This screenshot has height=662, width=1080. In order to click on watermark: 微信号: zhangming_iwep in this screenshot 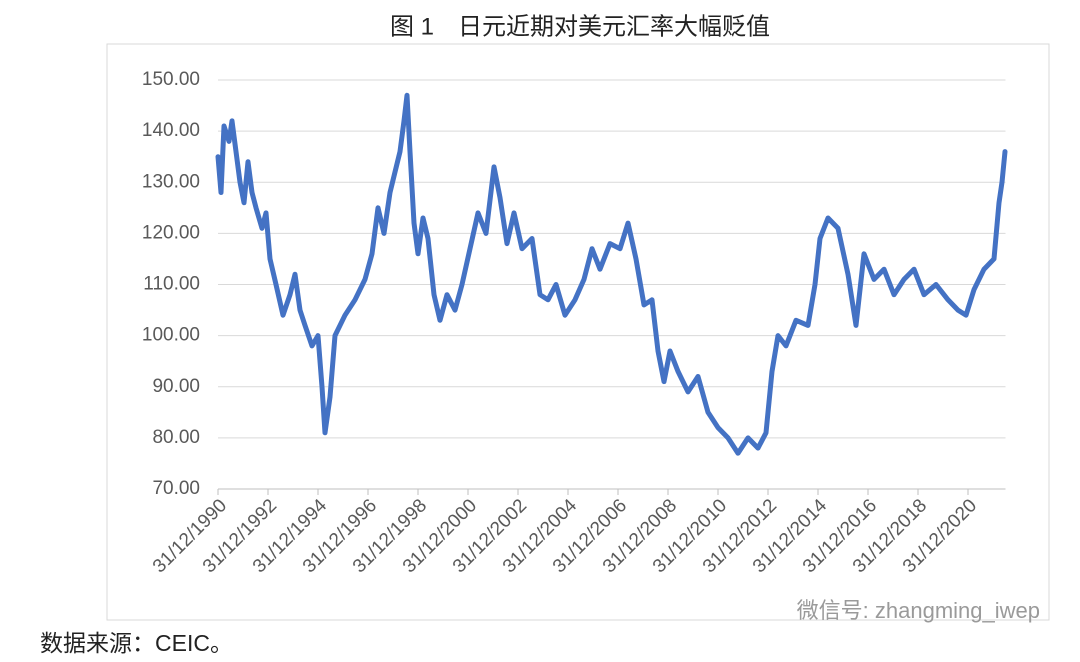, I will do `click(918, 610)`.